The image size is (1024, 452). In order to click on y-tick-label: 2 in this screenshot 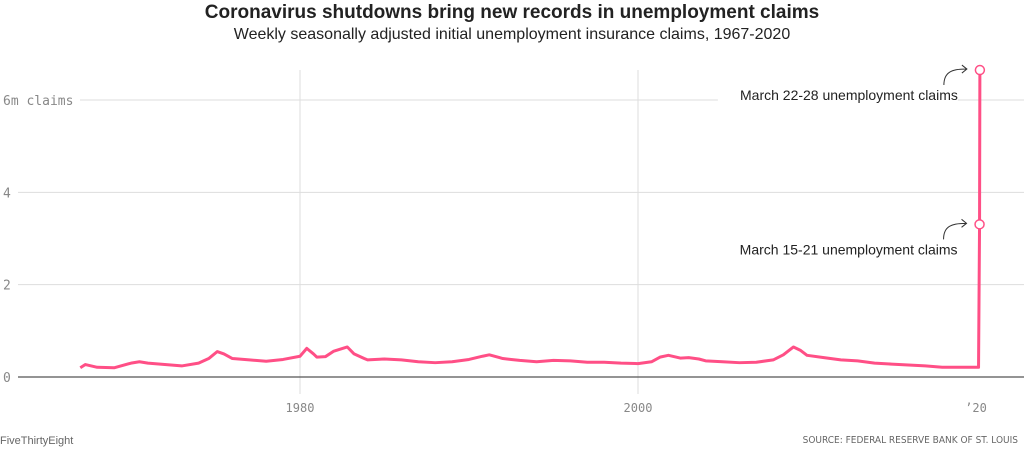, I will do `click(7, 286)`.